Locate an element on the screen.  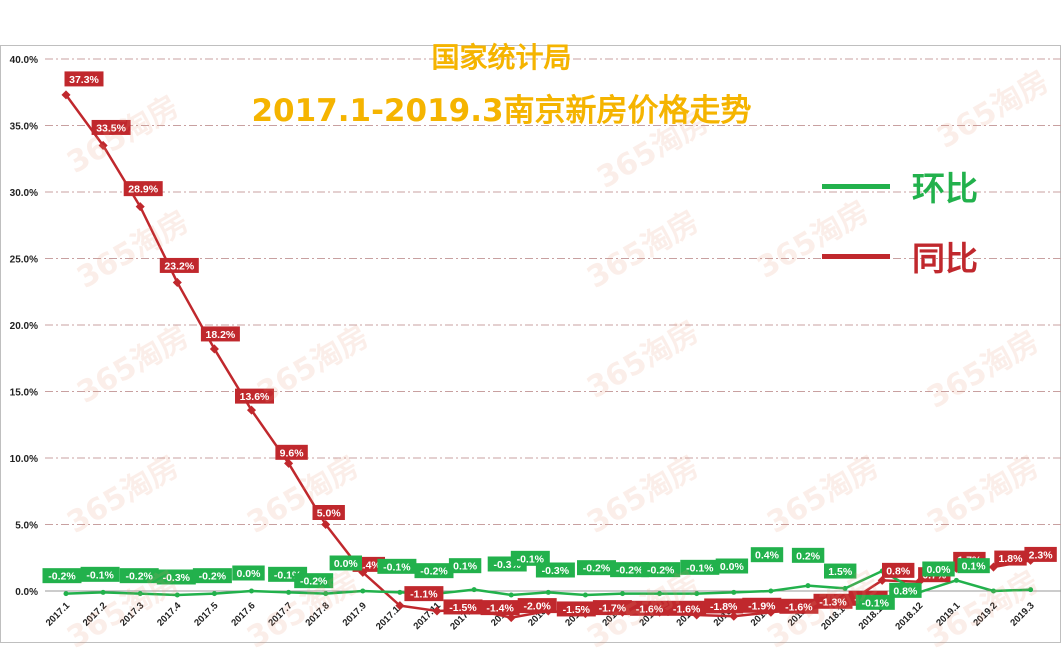
data-label-tongbi: 33.5% is located at coordinates (111, 128).